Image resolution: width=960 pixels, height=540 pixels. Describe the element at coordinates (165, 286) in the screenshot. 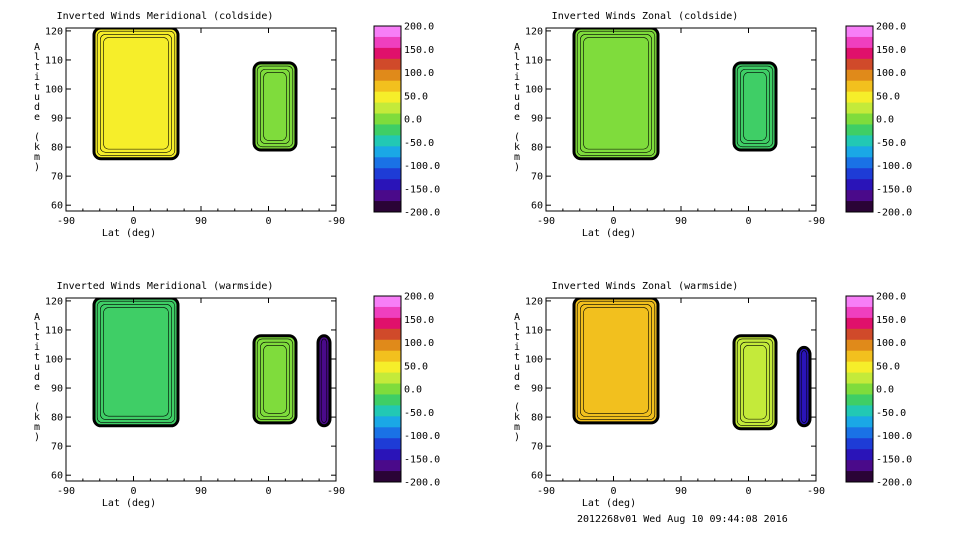

I see `chart-title: Inverted Winds Meridional (warmside)` at that location.